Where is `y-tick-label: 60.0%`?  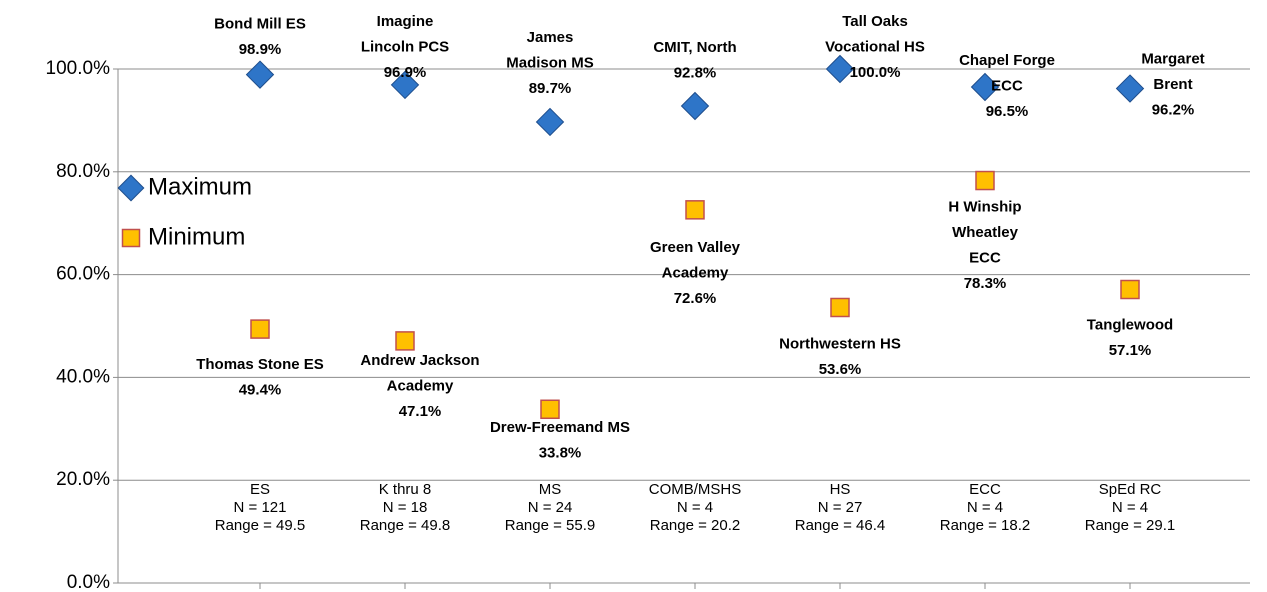
y-tick-label: 60.0% is located at coordinates (83, 274).